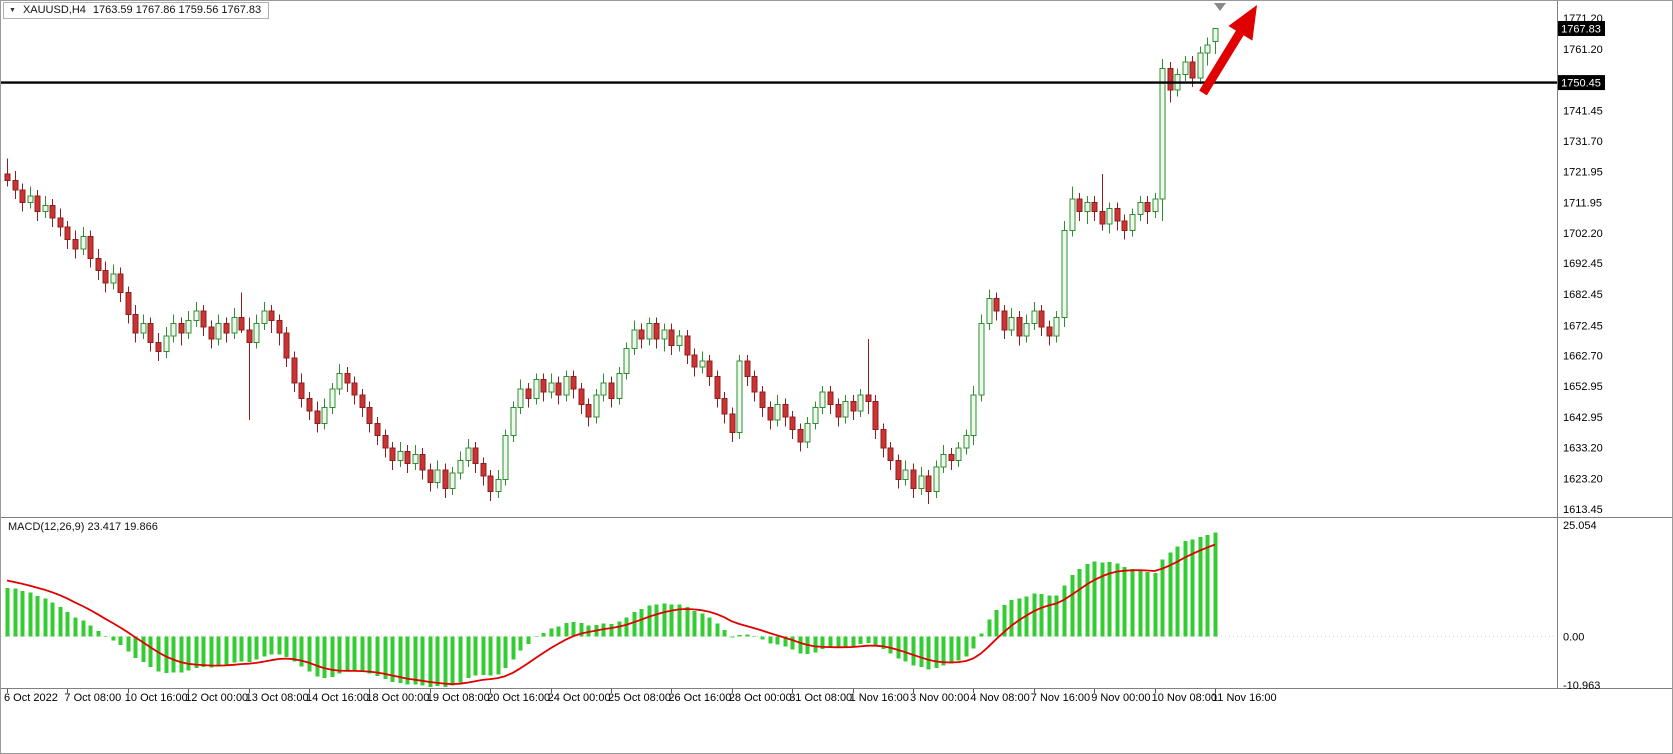 This screenshot has height=754, width=1673. Describe the element at coordinates (1583, 142) in the screenshot. I see `price-tick-label: 1731.70` at that location.